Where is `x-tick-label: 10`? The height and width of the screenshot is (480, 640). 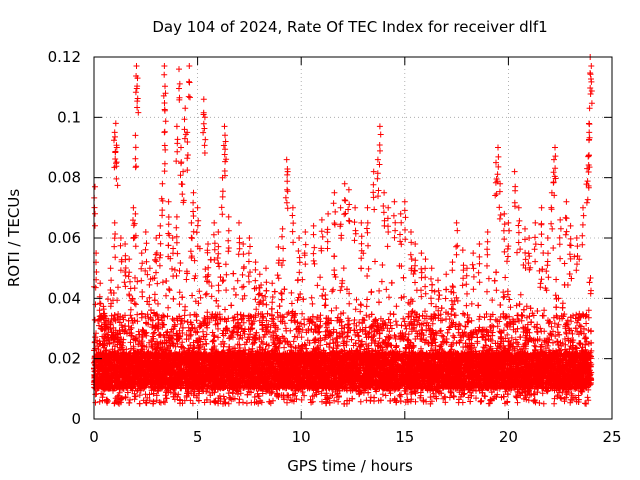
x-tick-label: 10 is located at coordinates (301, 437).